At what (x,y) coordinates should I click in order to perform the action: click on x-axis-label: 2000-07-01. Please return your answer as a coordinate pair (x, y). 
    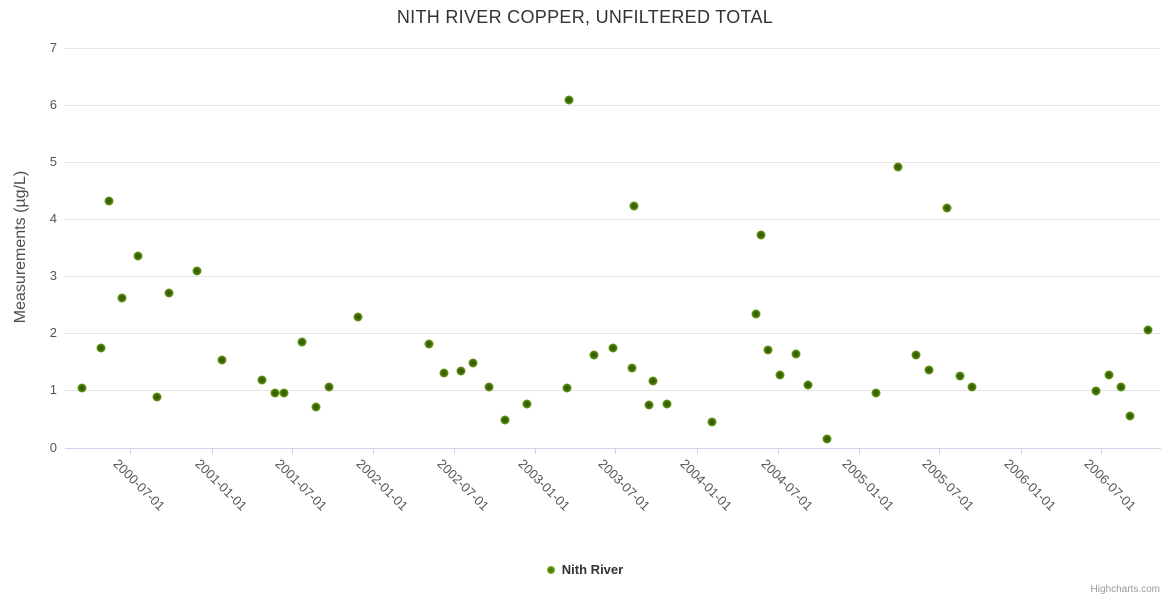
    Looking at the image, I should click on (139, 485).